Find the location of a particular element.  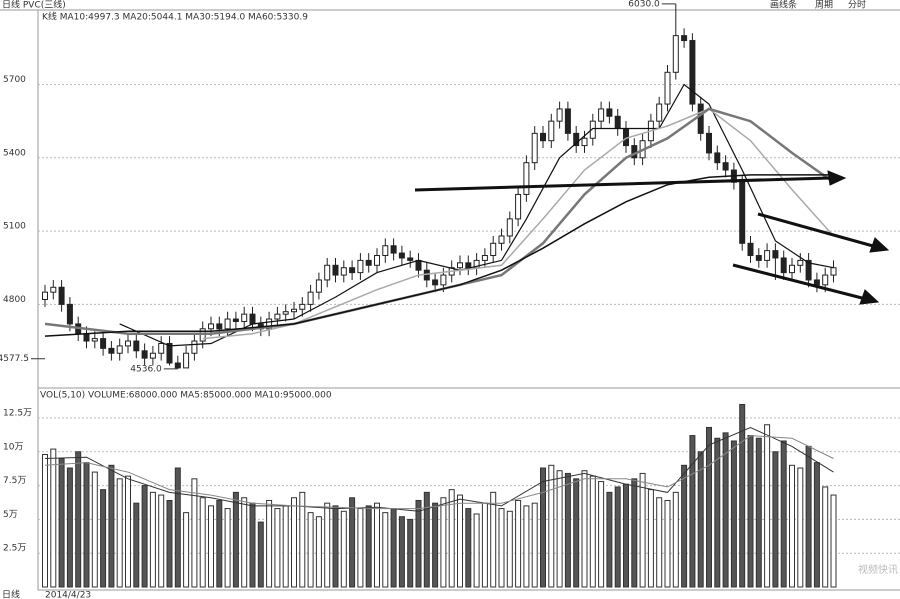

tool: 画线条 is located at coordinates (783, 5).